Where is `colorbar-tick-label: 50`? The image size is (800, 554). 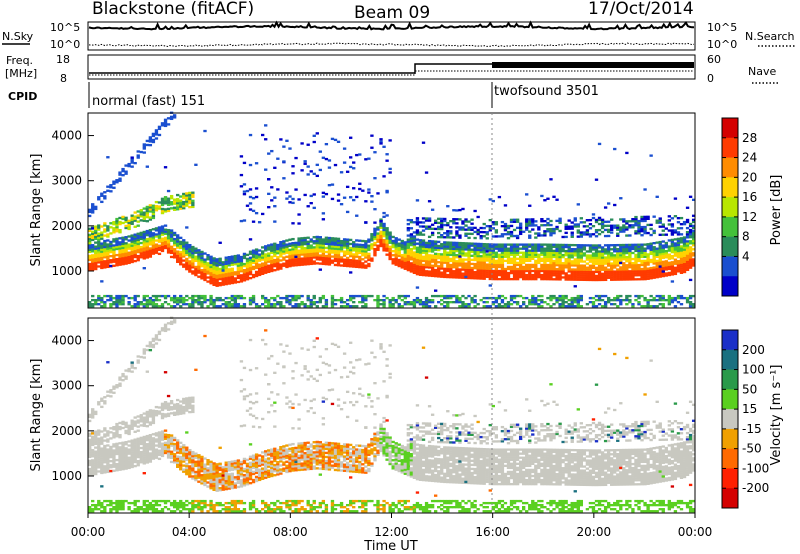 colorbar-tick-label: 50 is located at coordinates (749, 389).